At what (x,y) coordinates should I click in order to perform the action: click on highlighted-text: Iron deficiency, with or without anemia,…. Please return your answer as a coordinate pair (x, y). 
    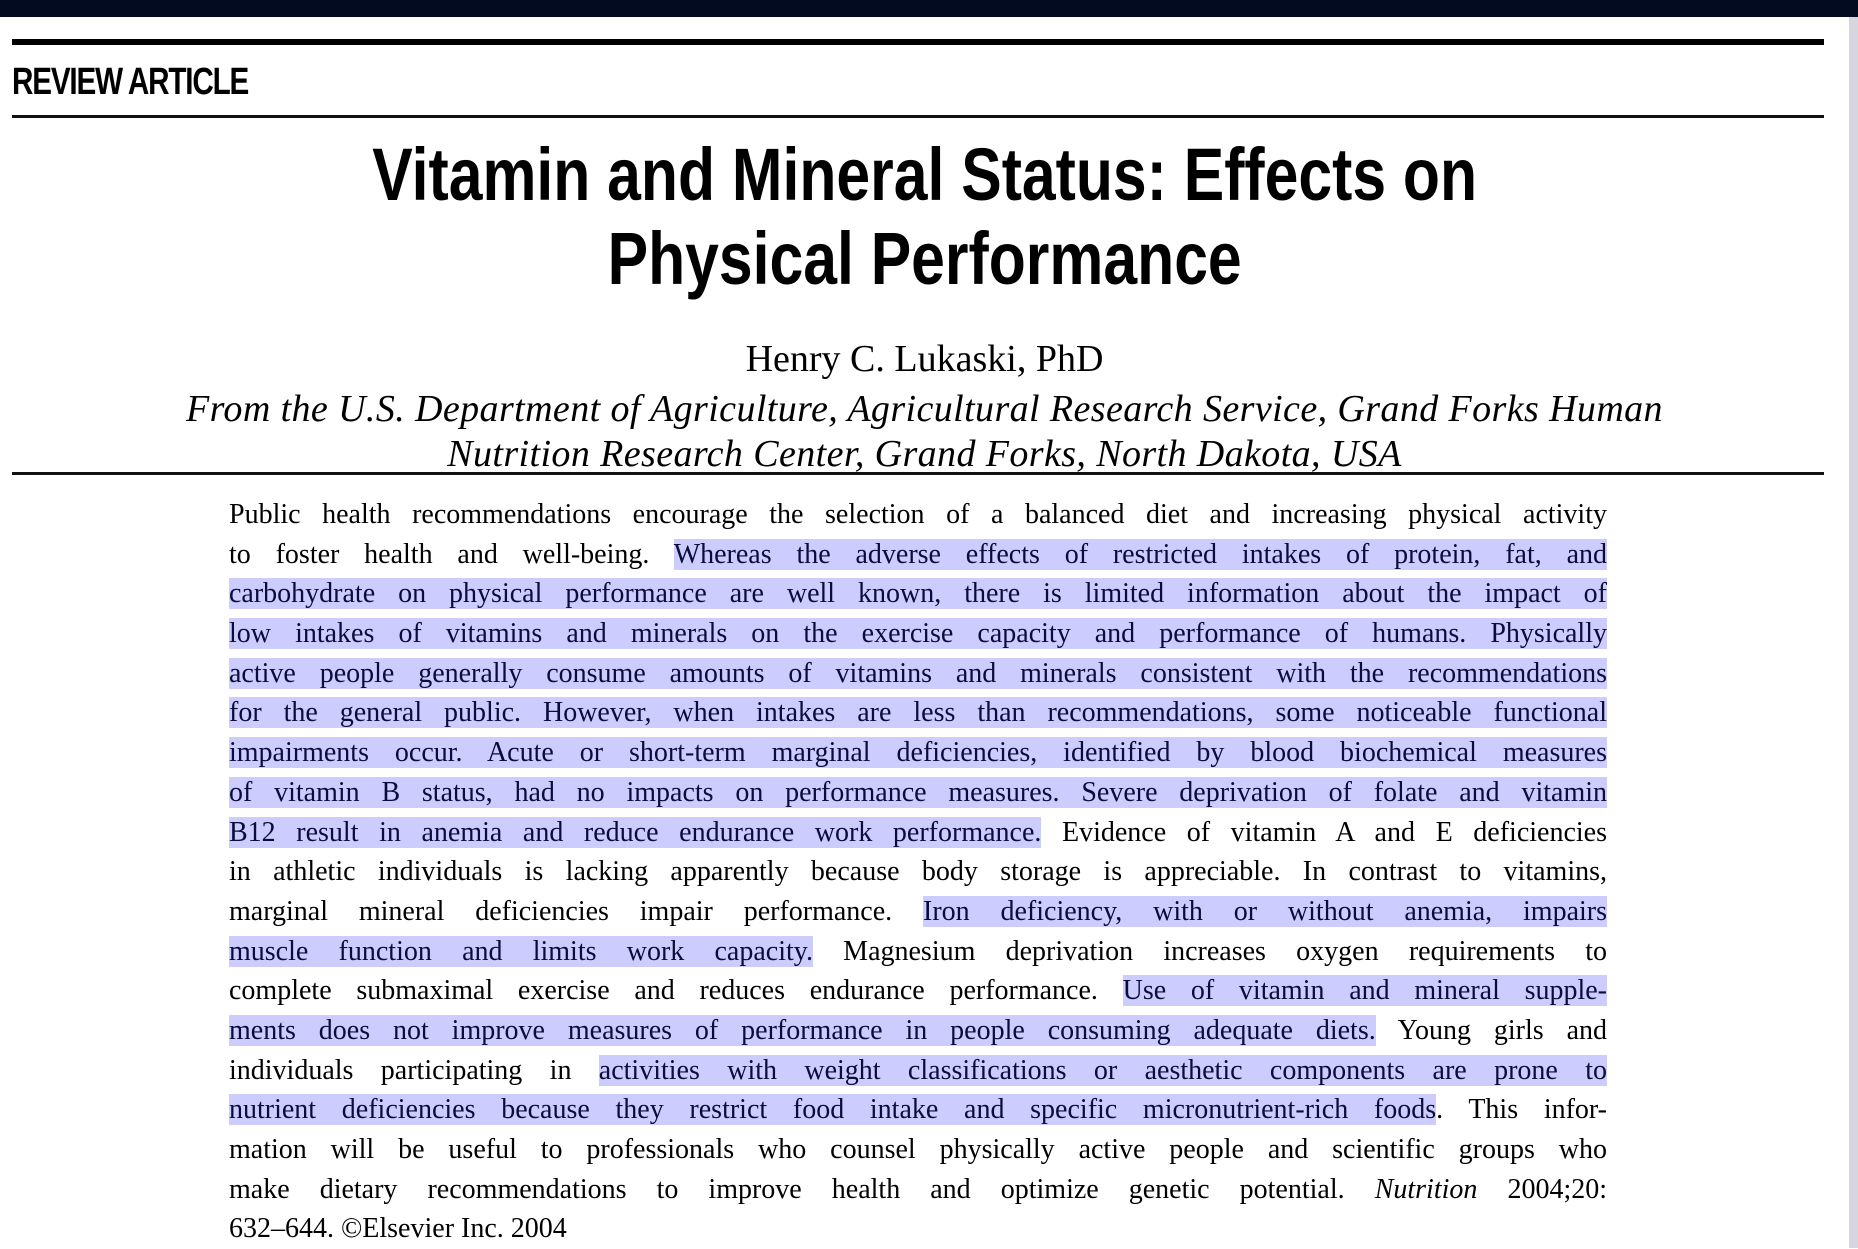
    Looking at the image, I should click on (1265, 911).